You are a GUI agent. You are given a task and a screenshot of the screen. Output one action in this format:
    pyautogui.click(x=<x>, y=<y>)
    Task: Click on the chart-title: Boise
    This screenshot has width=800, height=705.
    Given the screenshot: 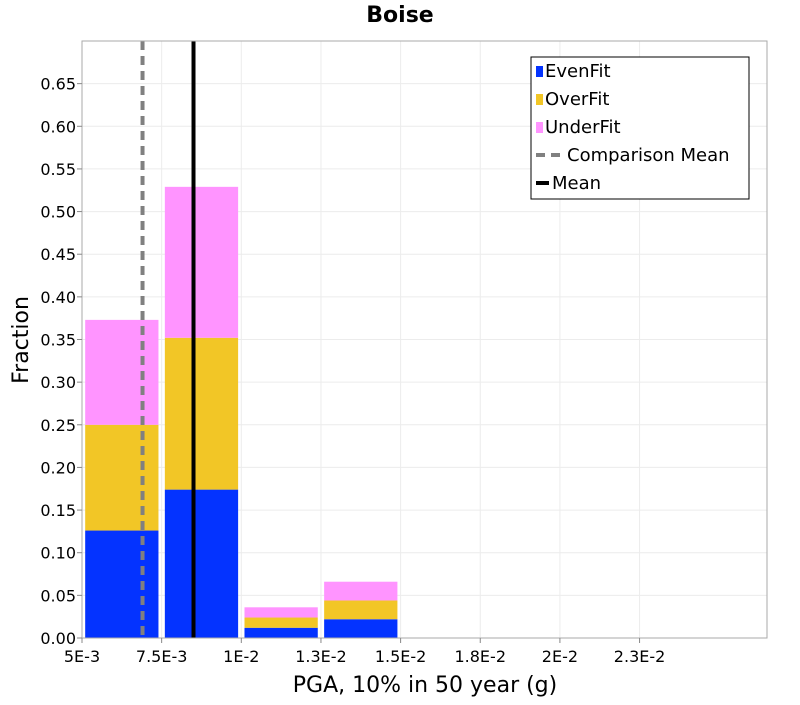 What is the action you would take?
    pyautogui.click(x=399, y=15)
    